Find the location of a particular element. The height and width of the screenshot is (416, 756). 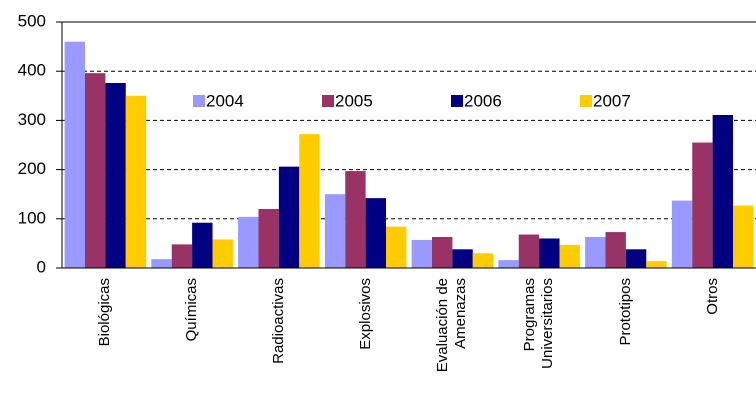

category-text: Explosivos is located at coordinates (365, 314).